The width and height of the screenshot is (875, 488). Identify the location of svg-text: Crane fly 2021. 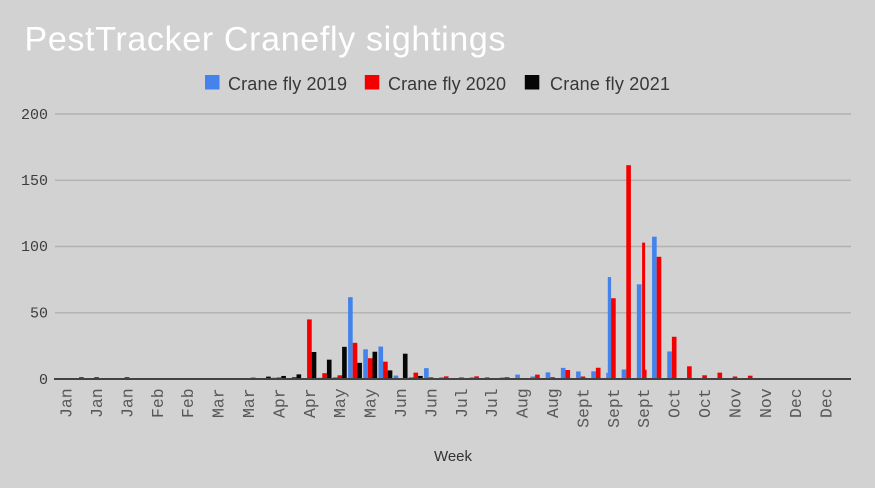
(610, 84).